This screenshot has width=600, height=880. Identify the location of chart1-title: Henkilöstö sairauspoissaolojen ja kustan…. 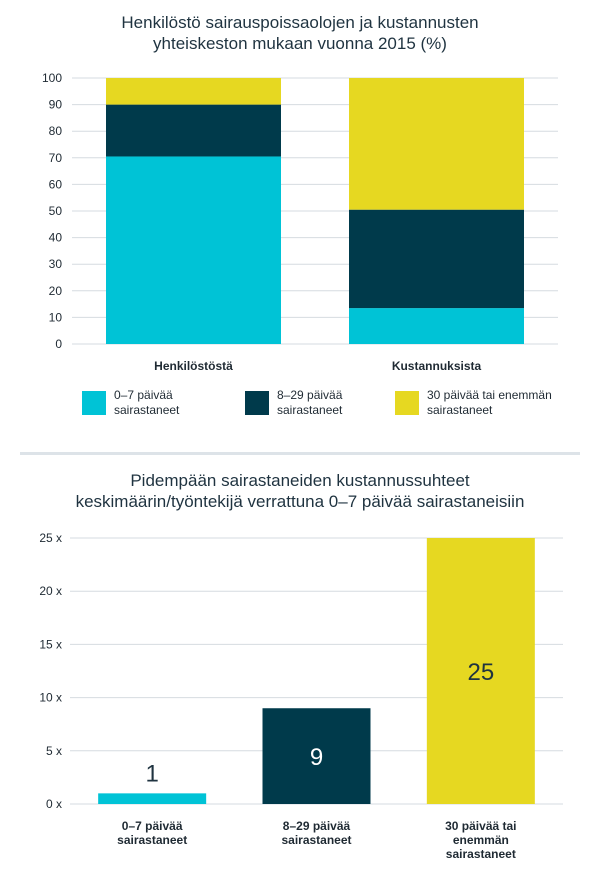
(300, 33).